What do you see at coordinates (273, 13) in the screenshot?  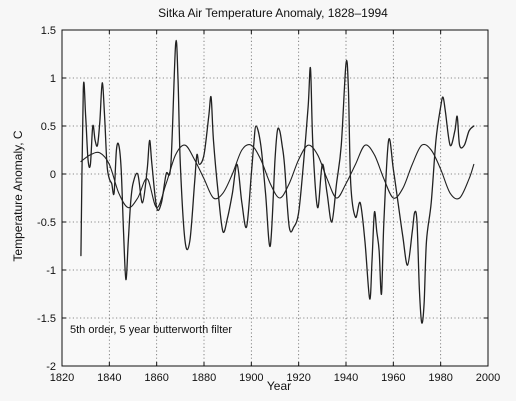 I see `chart-title: Sitka Air Temperature Anomaly, 1828–1994` at bounding box center [273, 13].